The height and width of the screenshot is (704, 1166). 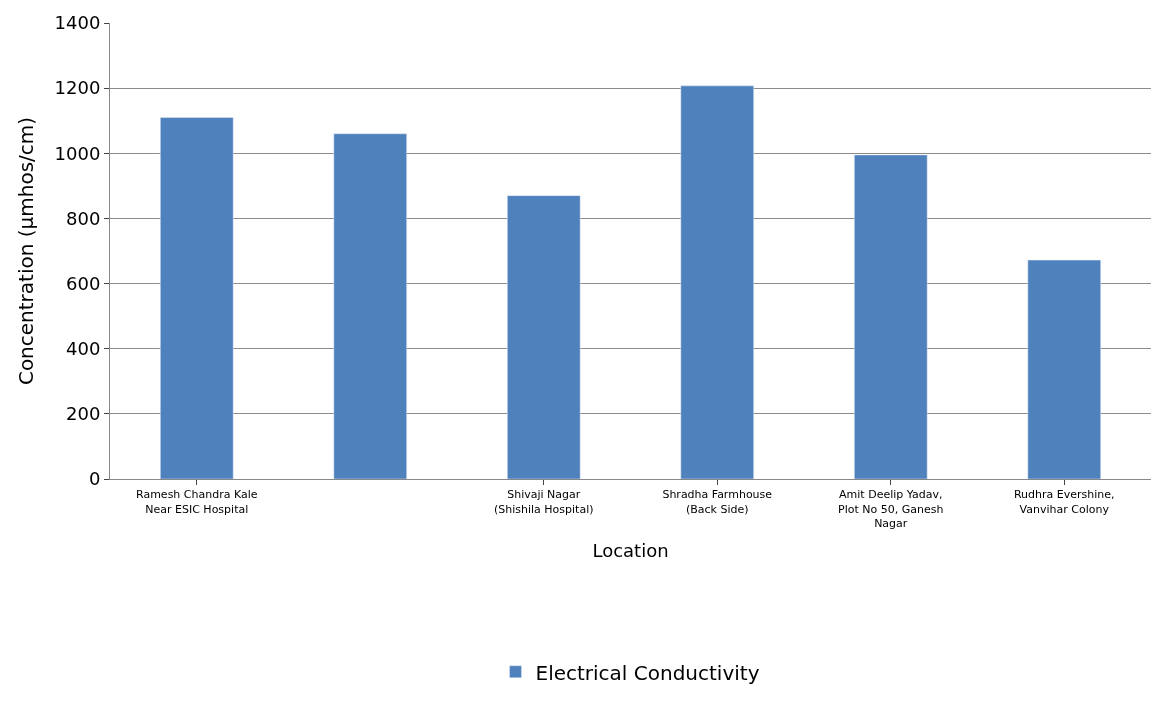 What do you see at coordinates (717, 502) in the screenshot?
I see `x-tick-label: Shradha Farmhouse (Back Side)` at bounding box center [717, 502].